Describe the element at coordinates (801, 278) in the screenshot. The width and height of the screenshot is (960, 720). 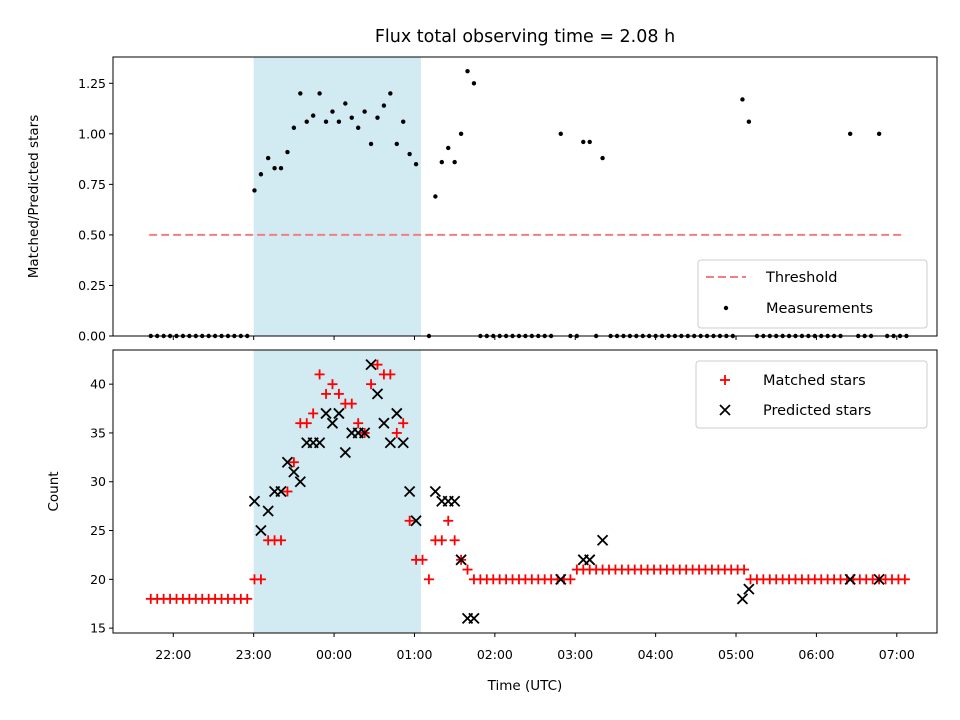
I see `threshold-legend-label: Threshold` at that location.